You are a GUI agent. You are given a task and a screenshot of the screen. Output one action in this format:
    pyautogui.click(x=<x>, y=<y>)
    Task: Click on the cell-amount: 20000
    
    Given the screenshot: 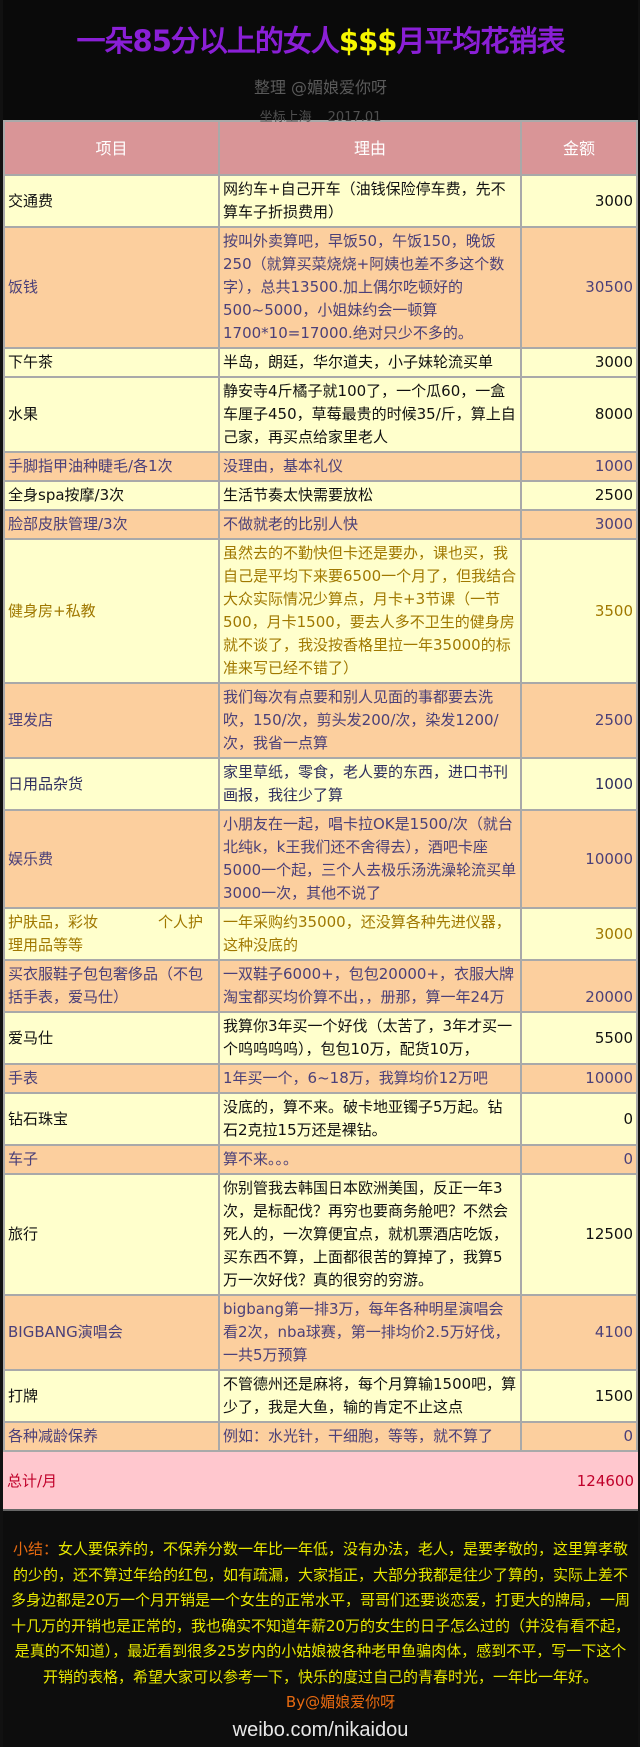 What is the action you would take?
    pyautogui.click(x=579, y=986)
    